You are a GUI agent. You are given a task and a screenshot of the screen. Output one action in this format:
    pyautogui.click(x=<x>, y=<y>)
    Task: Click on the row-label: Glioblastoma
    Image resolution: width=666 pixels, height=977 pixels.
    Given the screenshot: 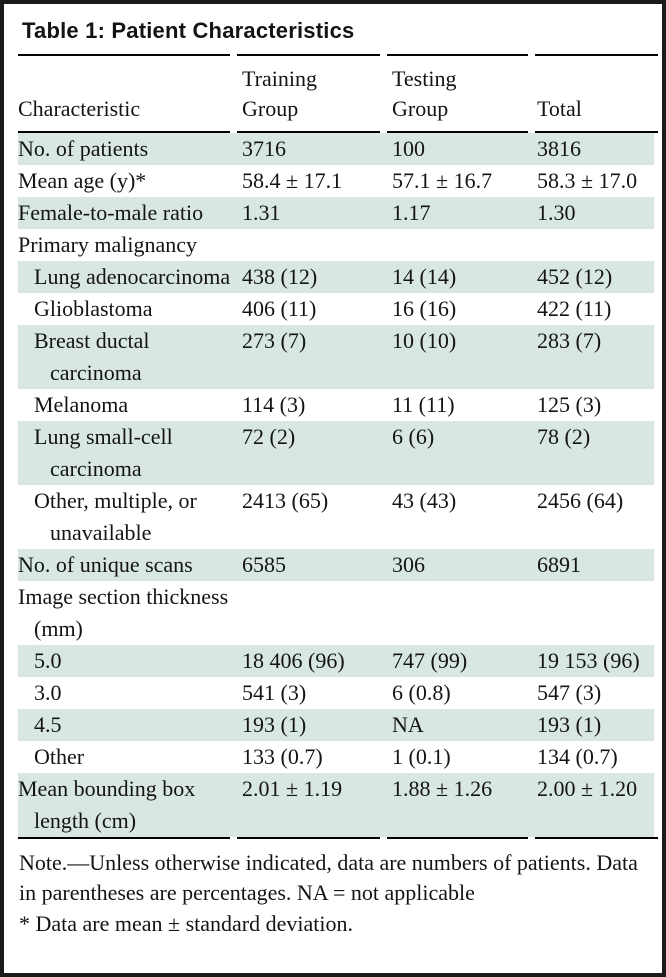 What is the action you would take?
    pyautogui.click(x=93, y=308)
    